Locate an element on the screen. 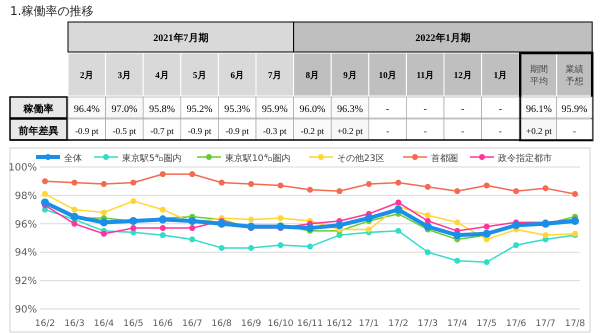 This screenshot has width=600, height=333. data-label: 96.1% is located at coordinates (539, 109).